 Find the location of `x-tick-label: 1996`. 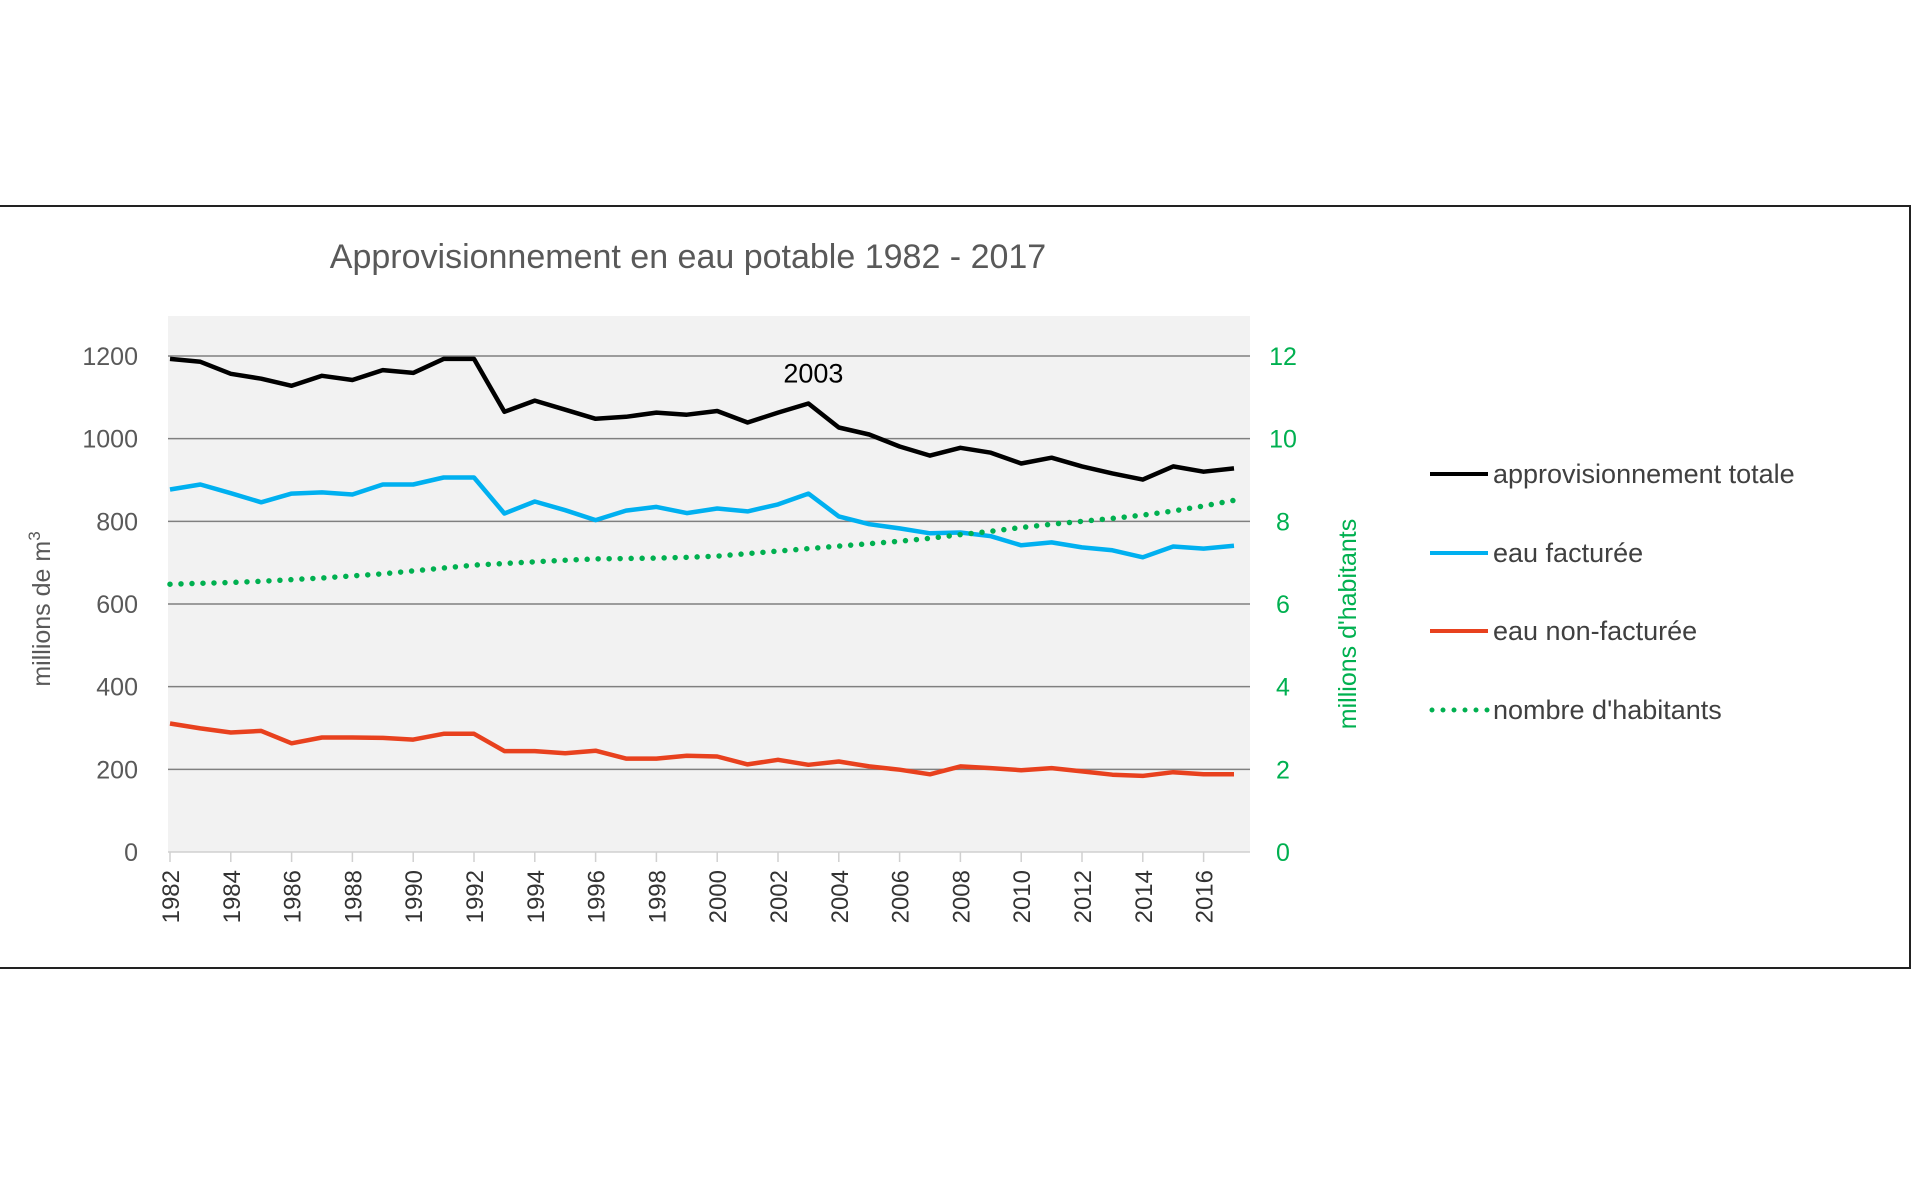

x-tick-label: 1996 is located at coordinates (597, 896).